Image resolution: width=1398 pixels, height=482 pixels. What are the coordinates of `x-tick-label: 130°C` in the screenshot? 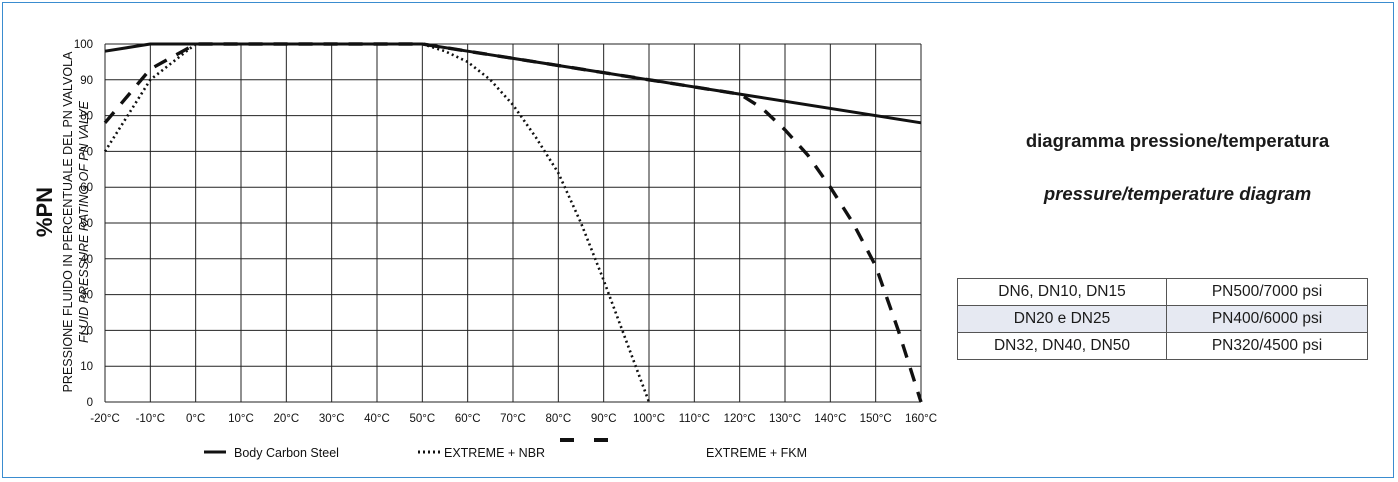 It's located at (785, 419).